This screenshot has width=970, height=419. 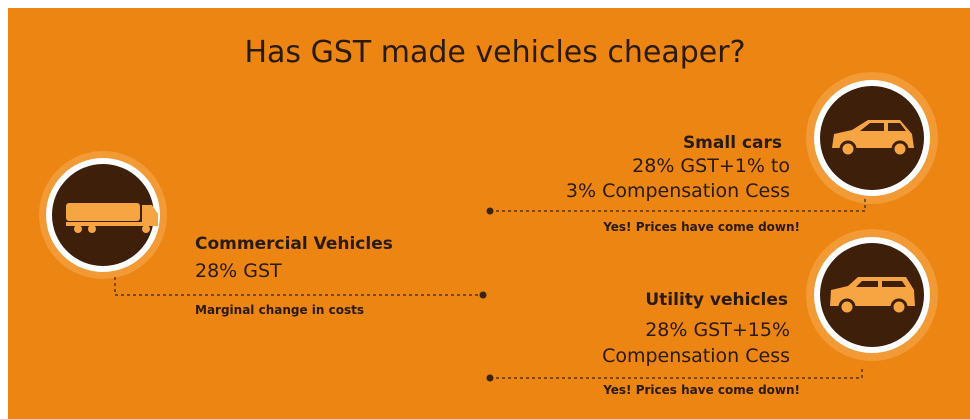 I want to click on item-name: Commercial Vehicles, so click(x=294, y=244).